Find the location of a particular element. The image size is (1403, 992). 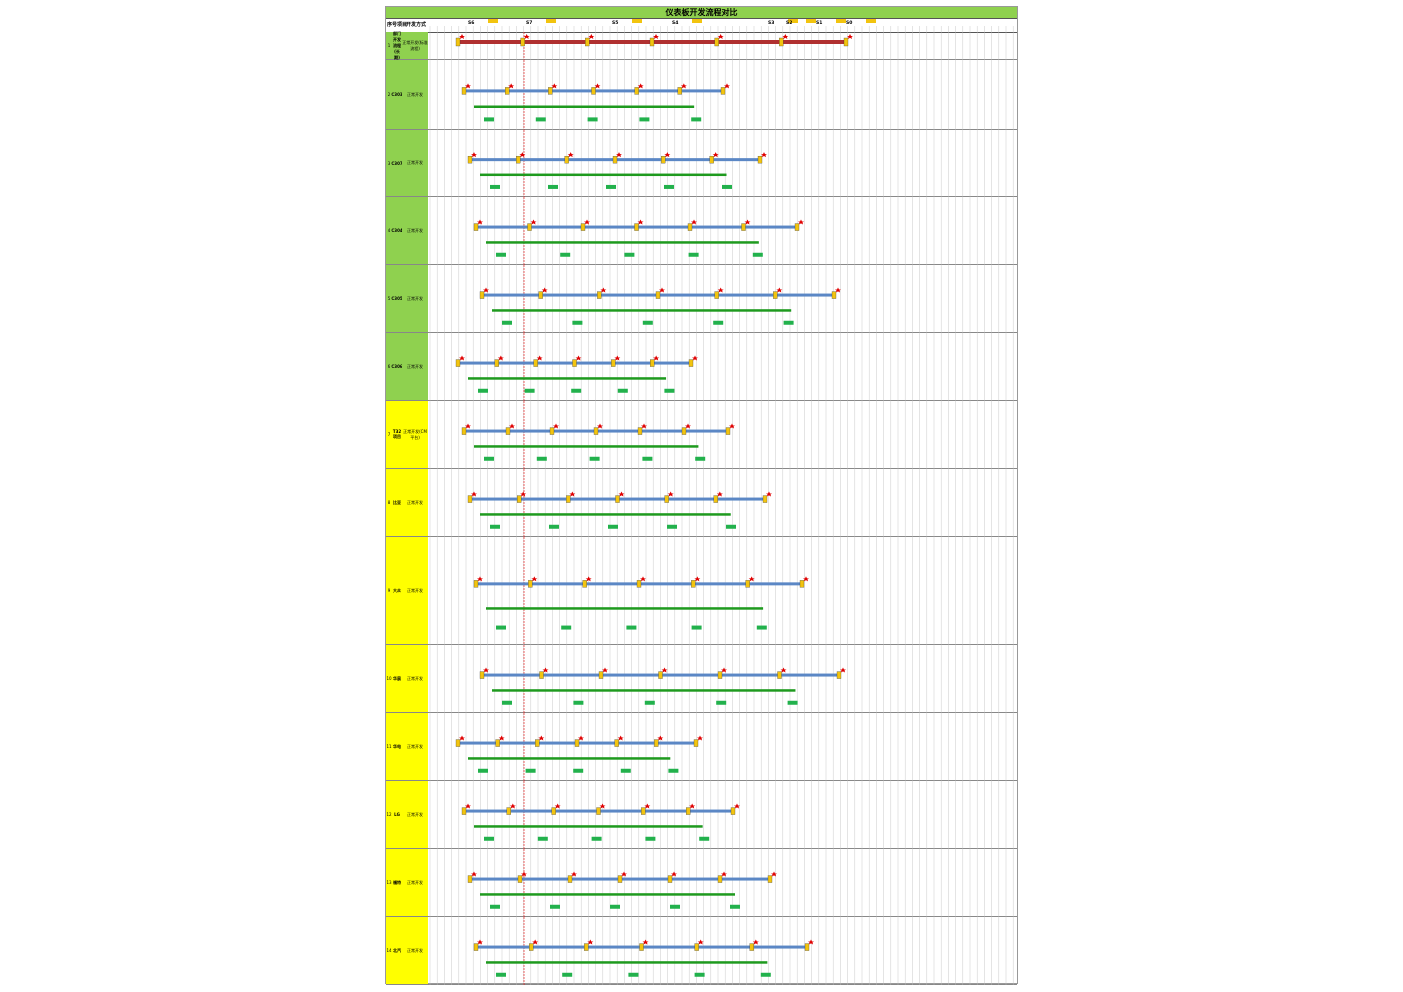

lane-number: 2 is located at coordinates (389, 94).